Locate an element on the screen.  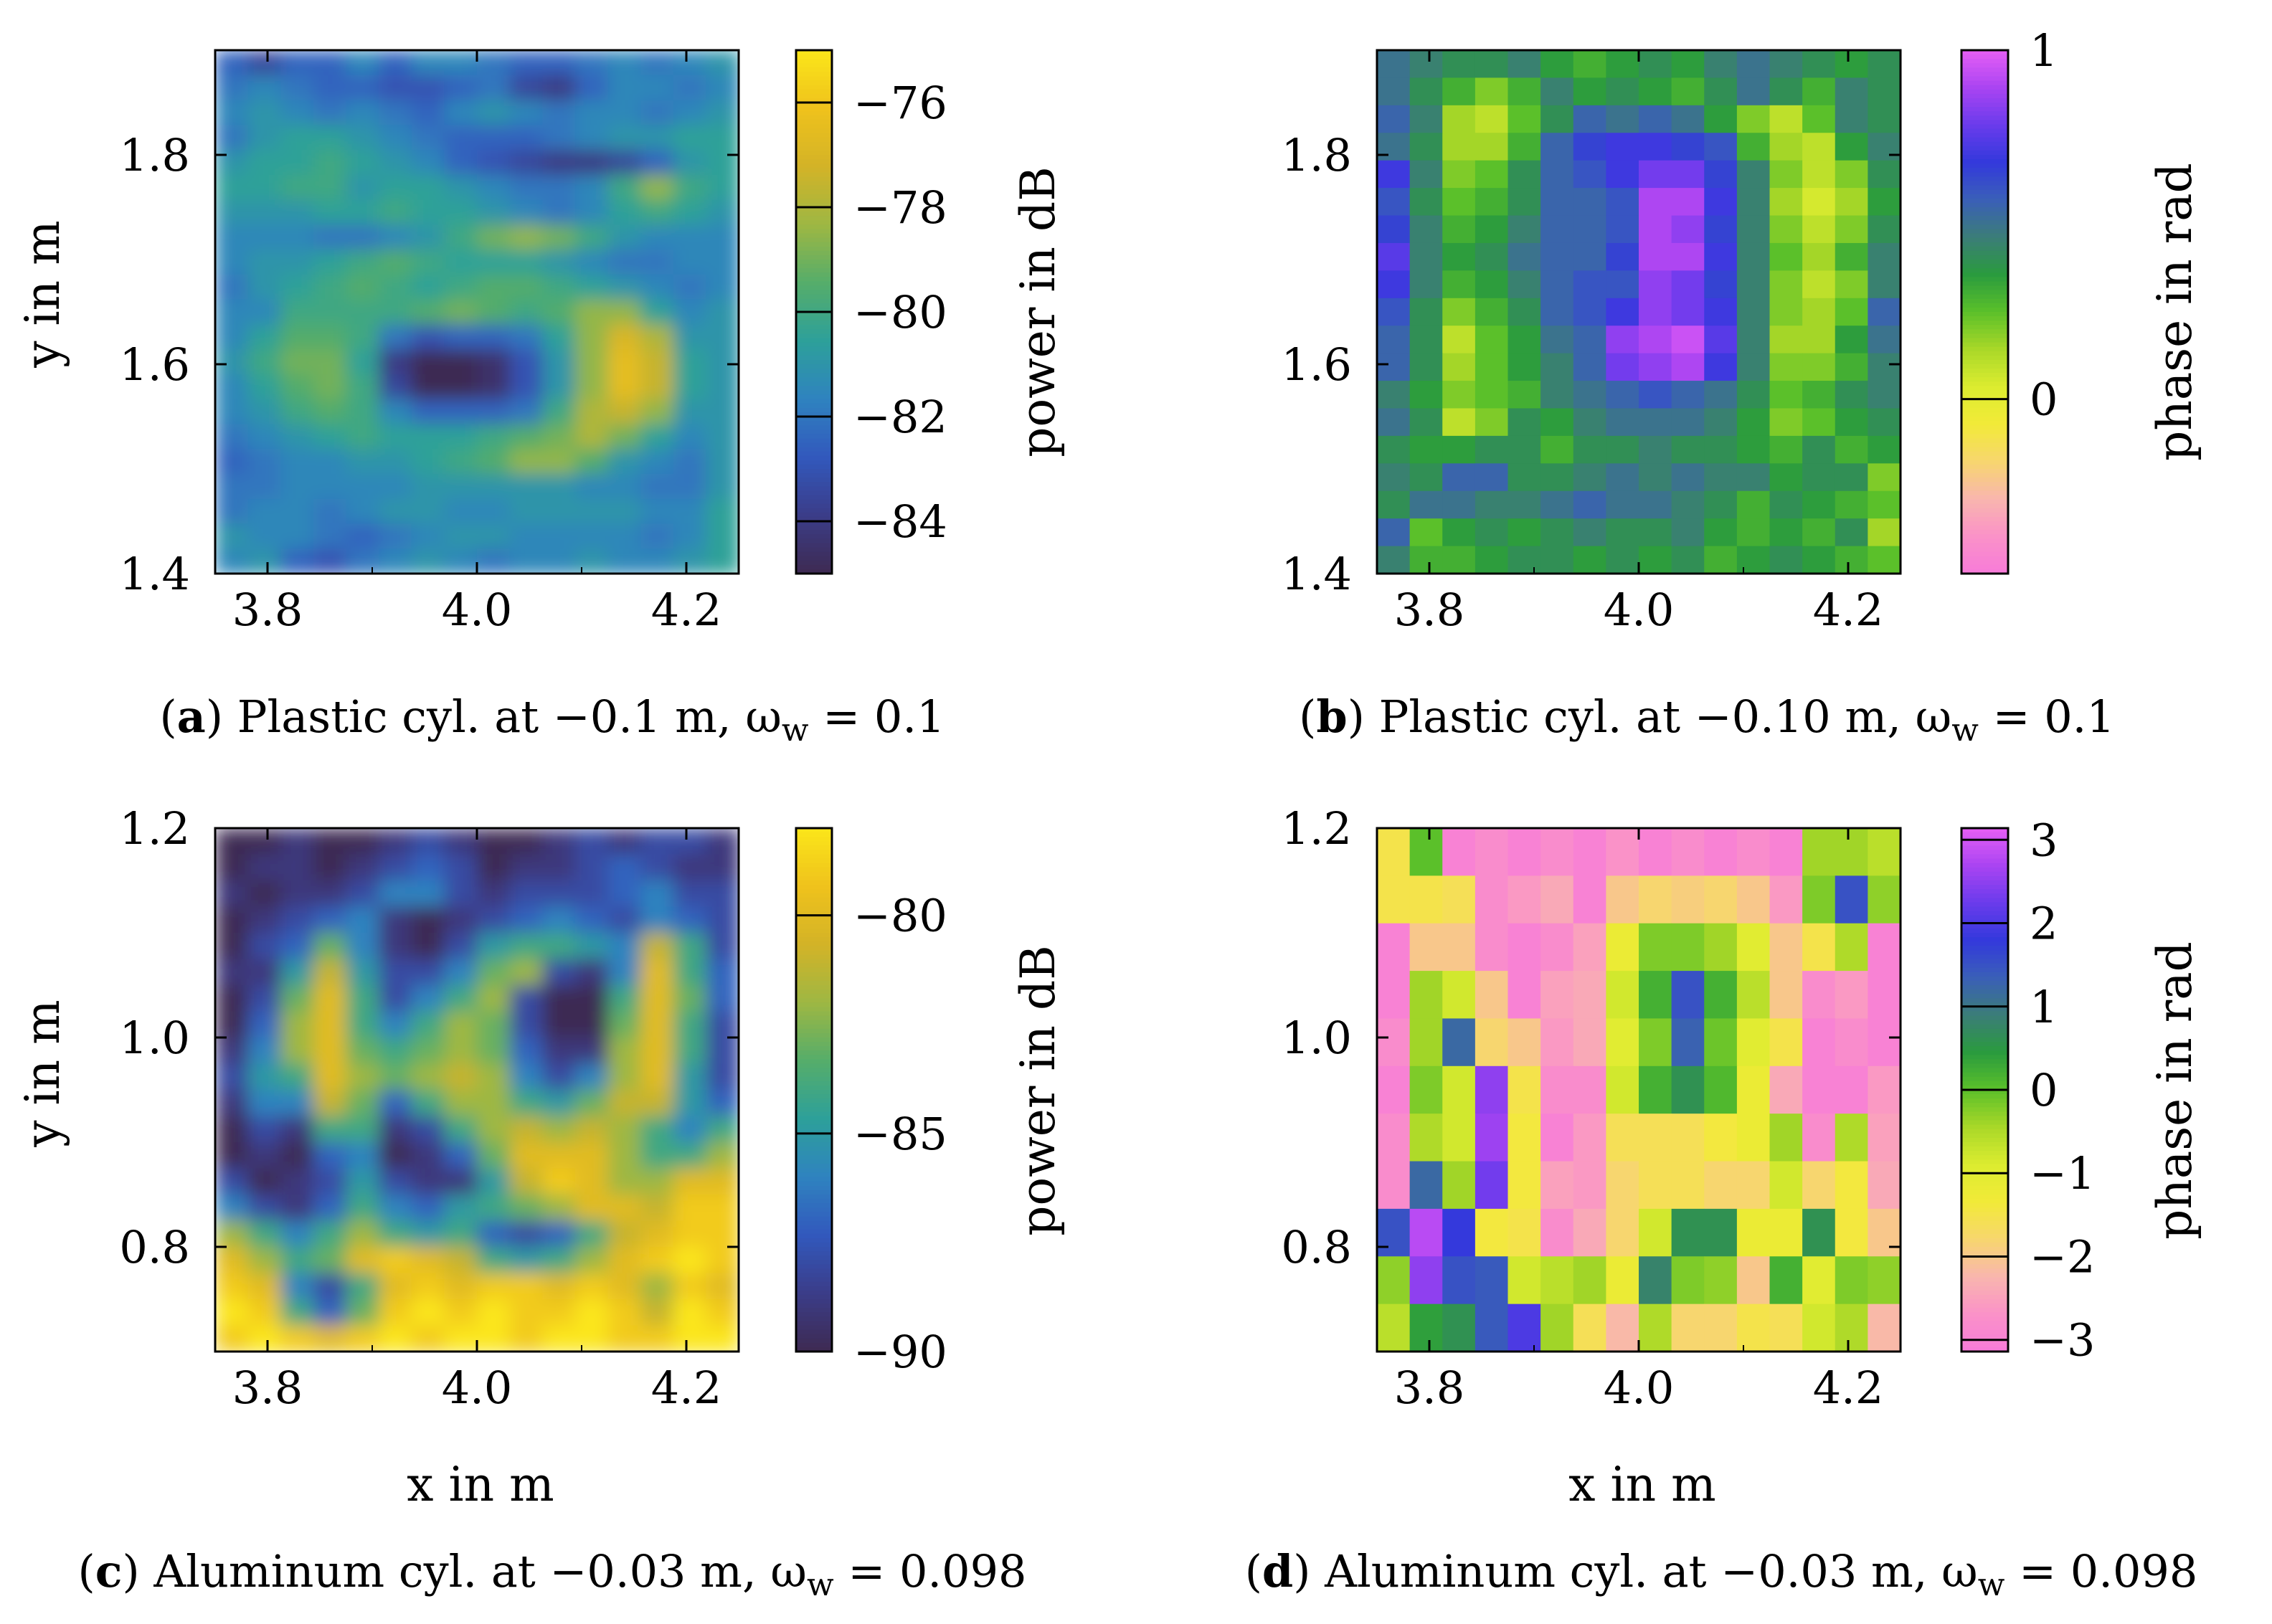
panel-a-caption-tail: = 0.1 is located at coordinates (877, 716).